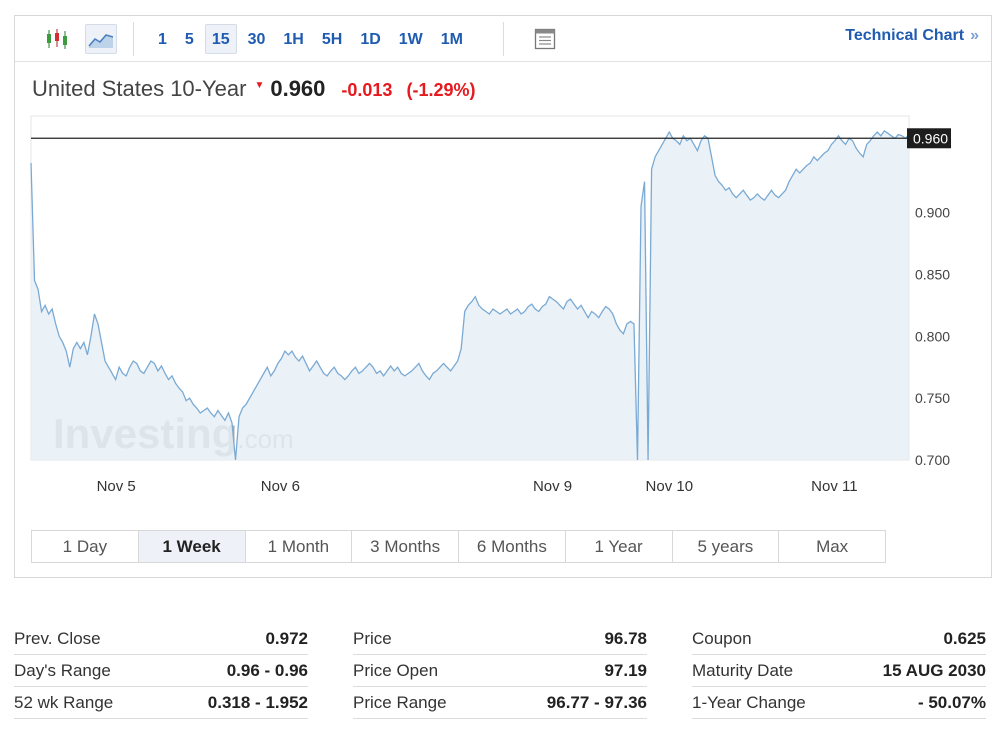  I want to click on current-value-label: 0.960, so click(930, 138).